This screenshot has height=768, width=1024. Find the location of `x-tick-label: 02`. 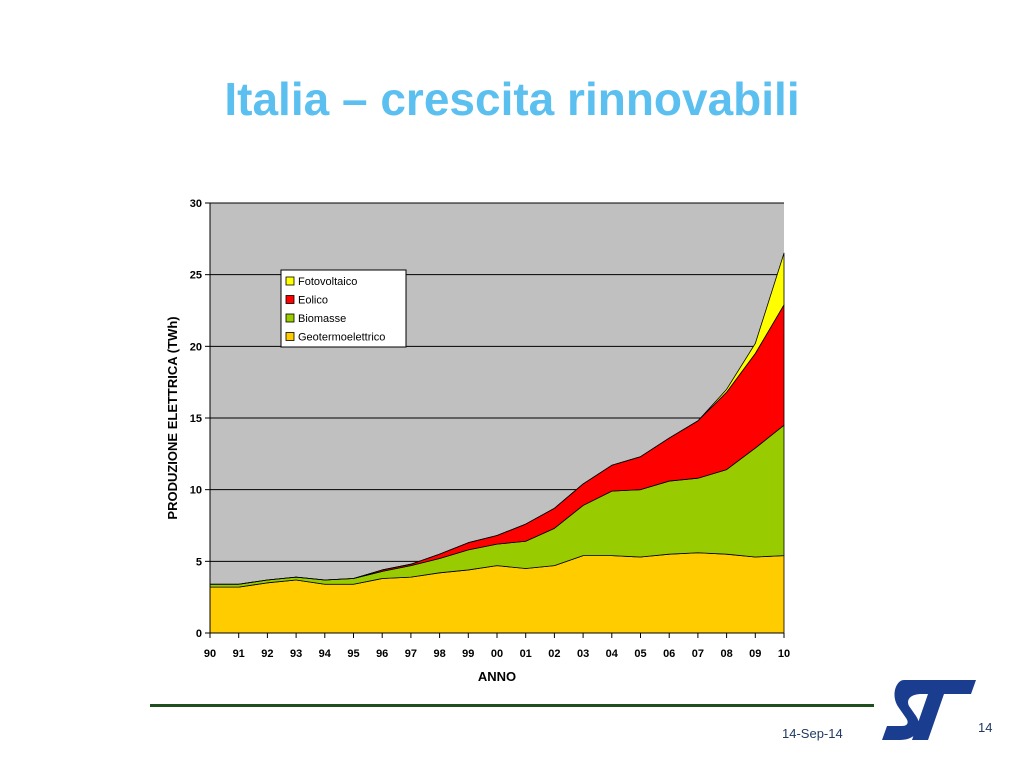

x-tick-label: 02 is located at coordinates (554, 654).